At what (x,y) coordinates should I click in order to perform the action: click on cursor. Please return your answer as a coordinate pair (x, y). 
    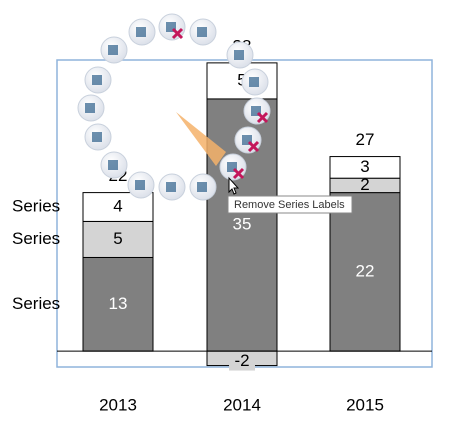
    Looking at the image, I should click on (234, 185).